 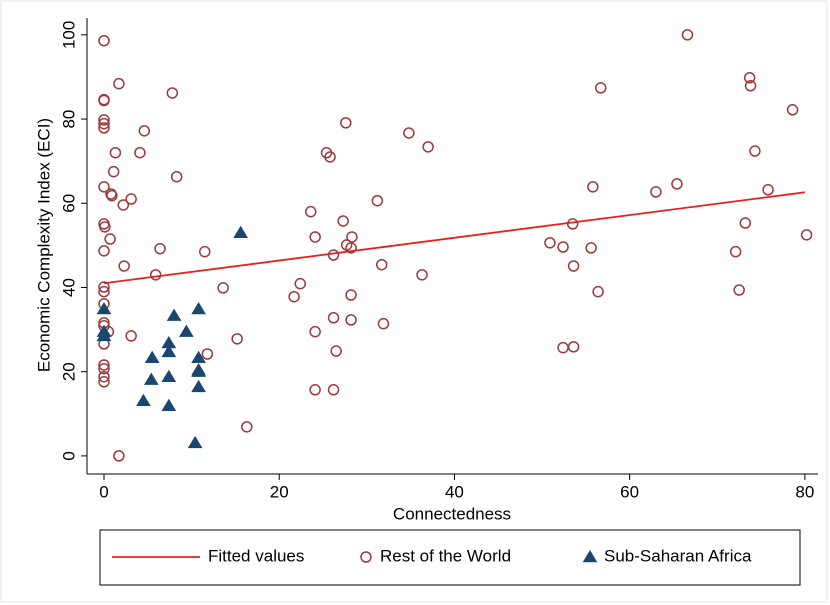 What do you see at coordinates (68, 203) in the screenshot?
I see `y-tick-label: 60` at bounding box center [68, 203].